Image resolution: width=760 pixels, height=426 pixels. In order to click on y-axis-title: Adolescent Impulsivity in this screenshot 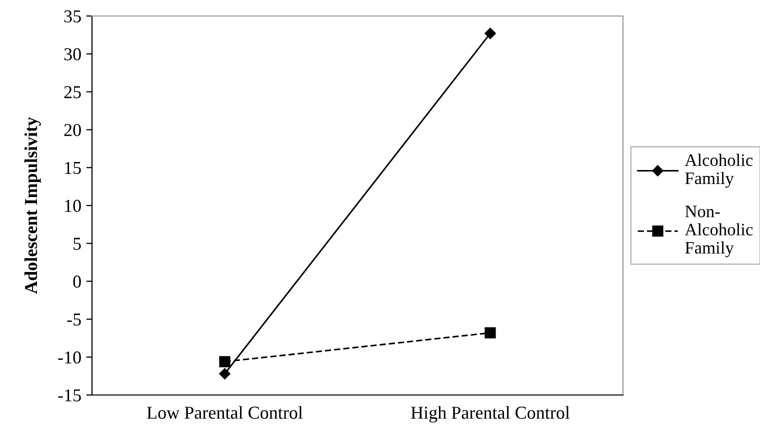, I will do `click(32, 205)`.